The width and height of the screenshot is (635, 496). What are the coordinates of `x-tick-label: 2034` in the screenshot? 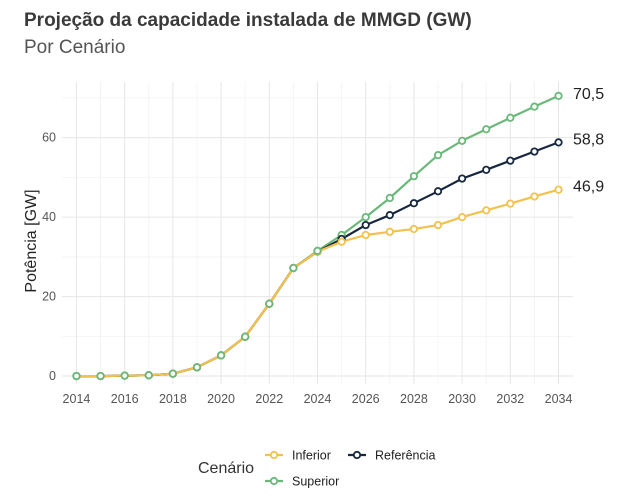 It's located at (559, 399).